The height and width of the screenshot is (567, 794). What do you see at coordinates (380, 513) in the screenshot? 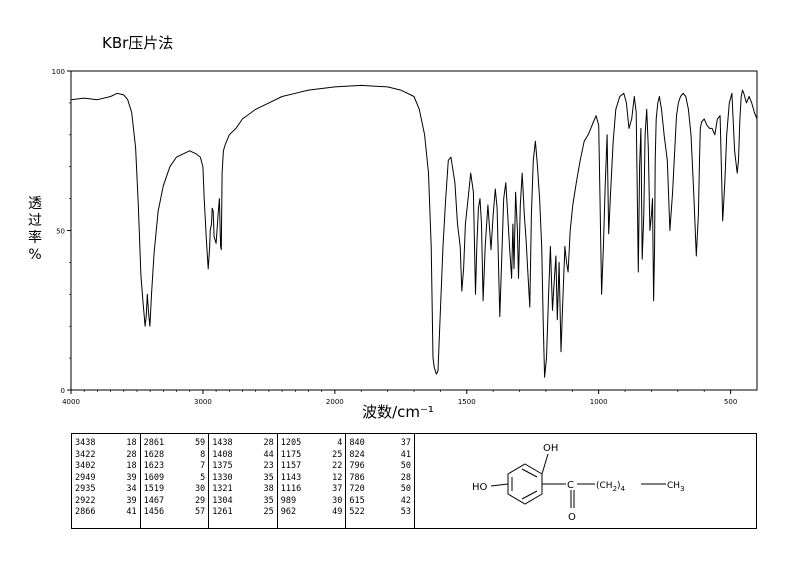
I see `peak-row: 522 53` at bounding box center [380, 513].